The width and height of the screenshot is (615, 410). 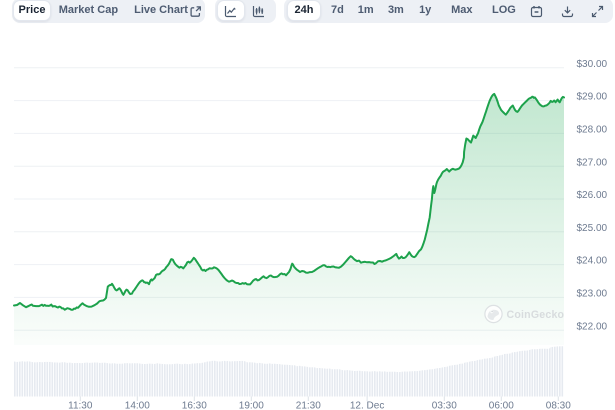 I want to click on svg-text: 19:00, so click(x=251, y=405).